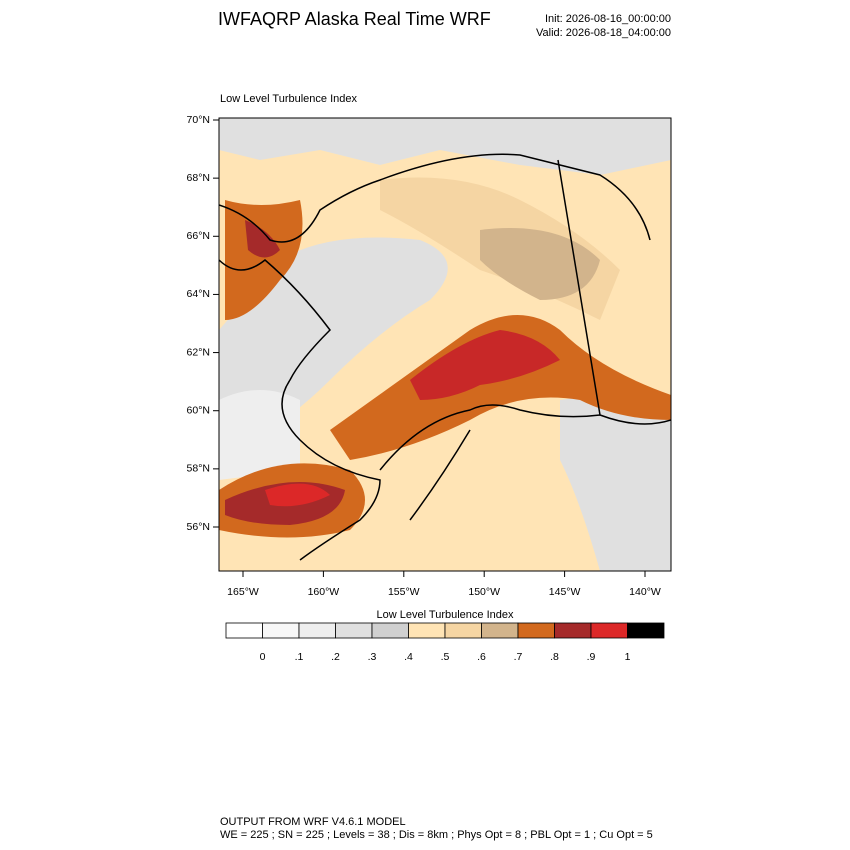  I want to click on lat-label: 58°N, so click(198, 469).